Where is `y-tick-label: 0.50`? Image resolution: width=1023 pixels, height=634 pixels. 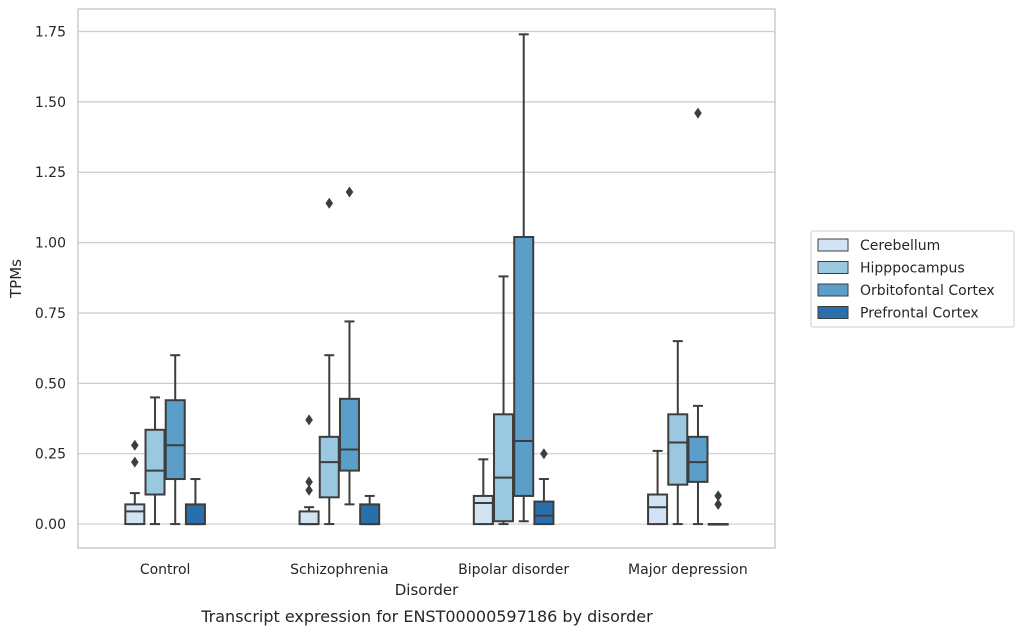
y-tick-label: 0.50 is located at coordinates (50, 384).